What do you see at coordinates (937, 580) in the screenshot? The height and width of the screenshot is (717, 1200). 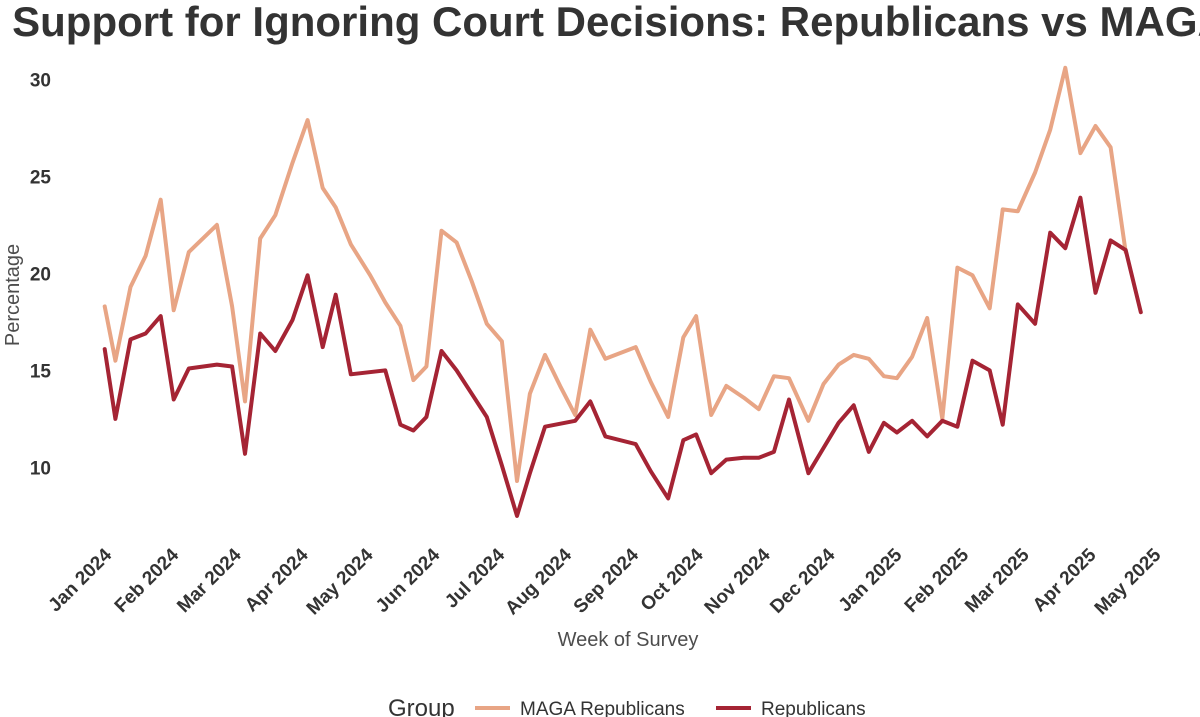 I see `x-tick-label: Feb 2025` at bounding box center [937, 580].